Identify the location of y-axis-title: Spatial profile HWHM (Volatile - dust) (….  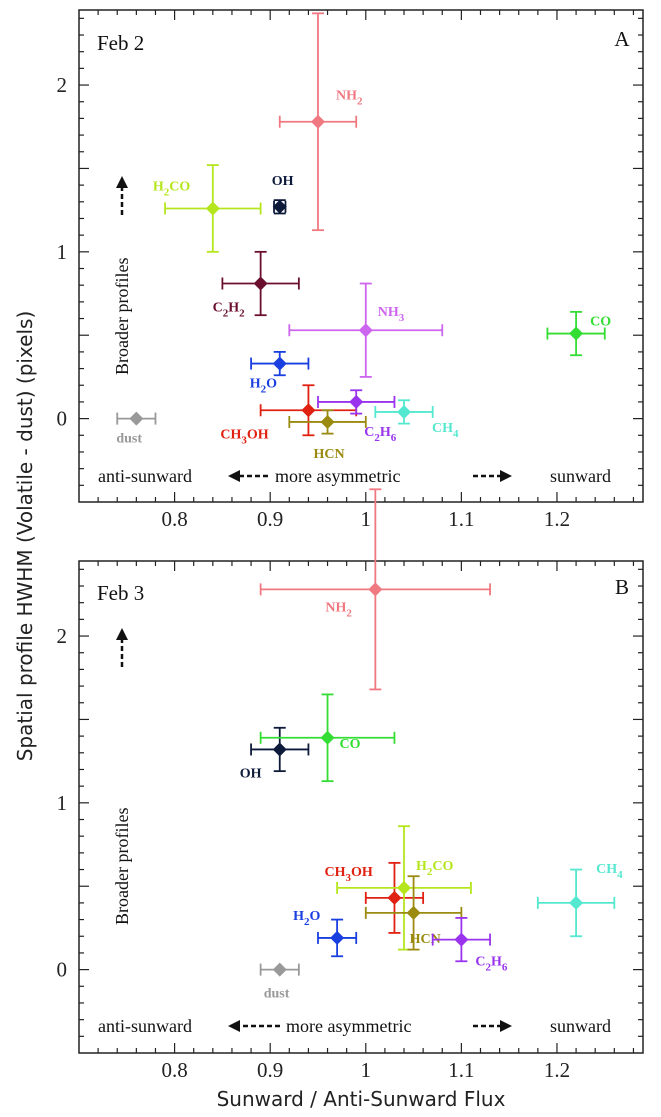
(25, 536).